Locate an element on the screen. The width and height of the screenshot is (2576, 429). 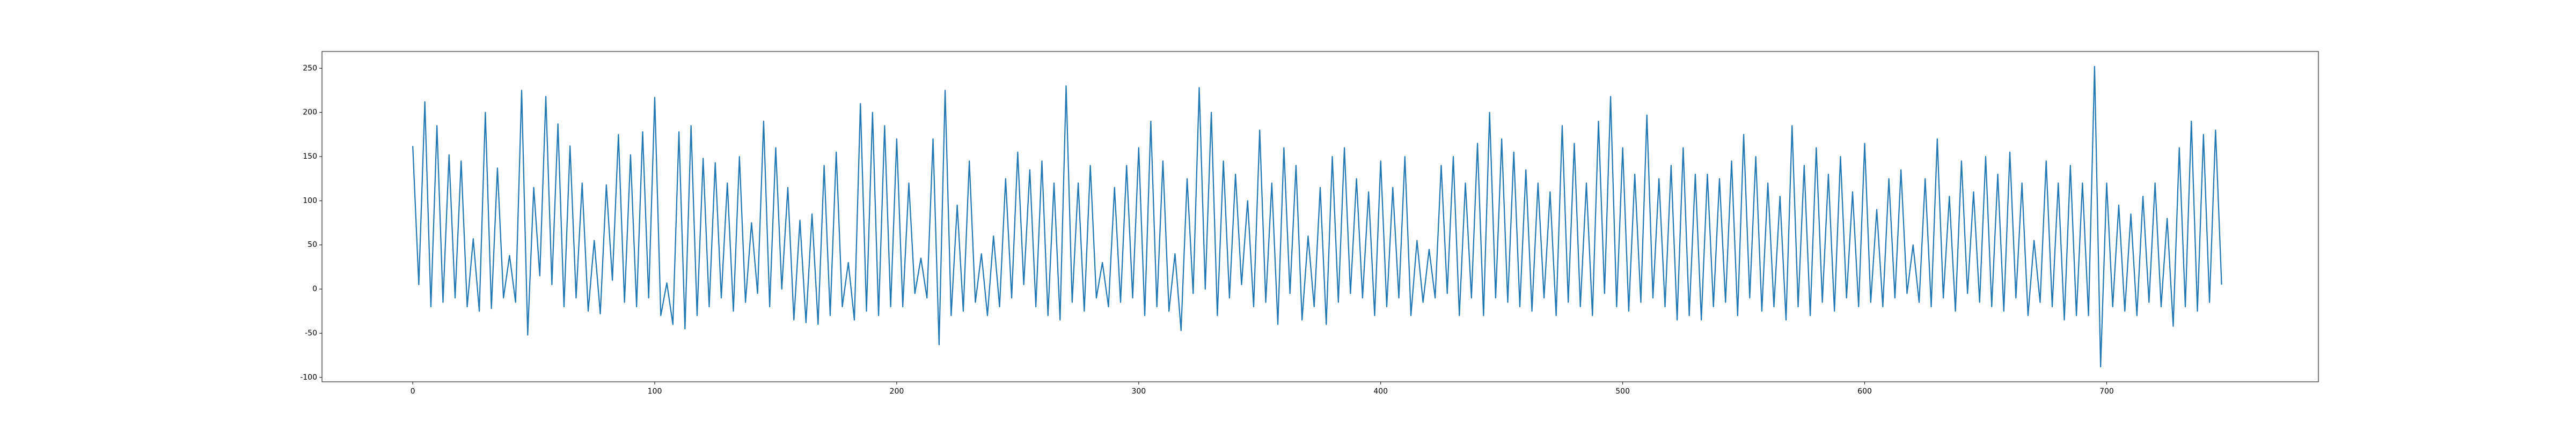
y-tick-label: 150 is located at coordinates (310, 156).